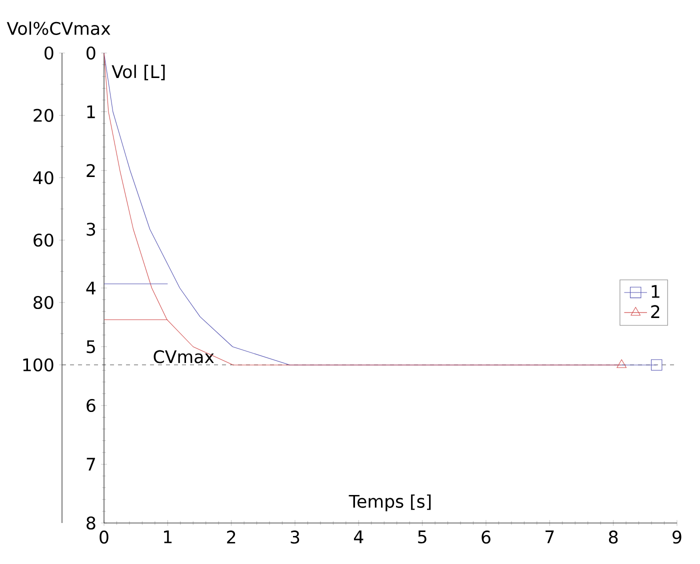 The image size is (700, 564). I want to click on x-tick-label: 1, so click(168, 537).